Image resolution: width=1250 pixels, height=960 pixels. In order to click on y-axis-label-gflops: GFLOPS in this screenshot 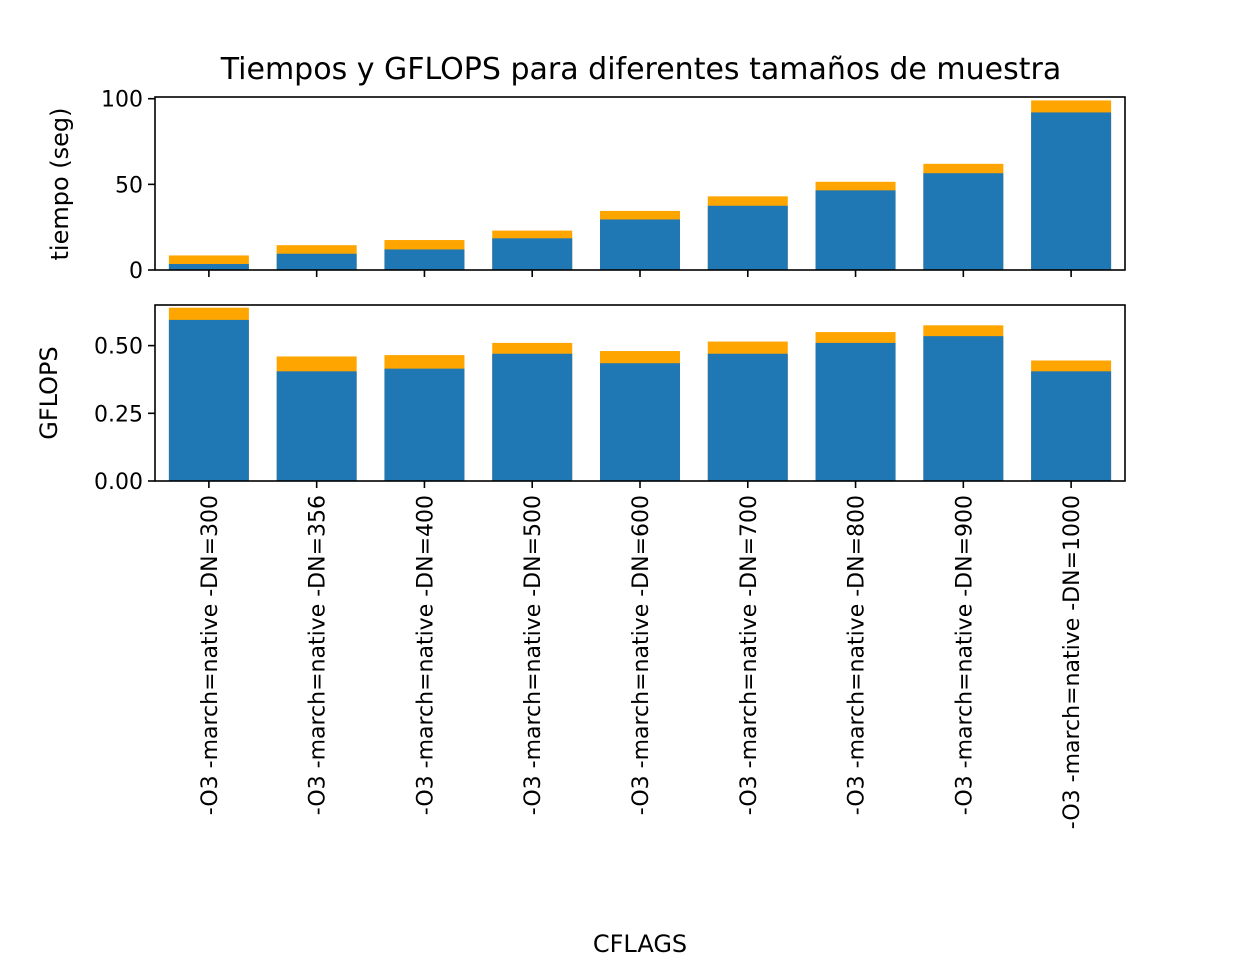, I will do `click(49, 393)`.